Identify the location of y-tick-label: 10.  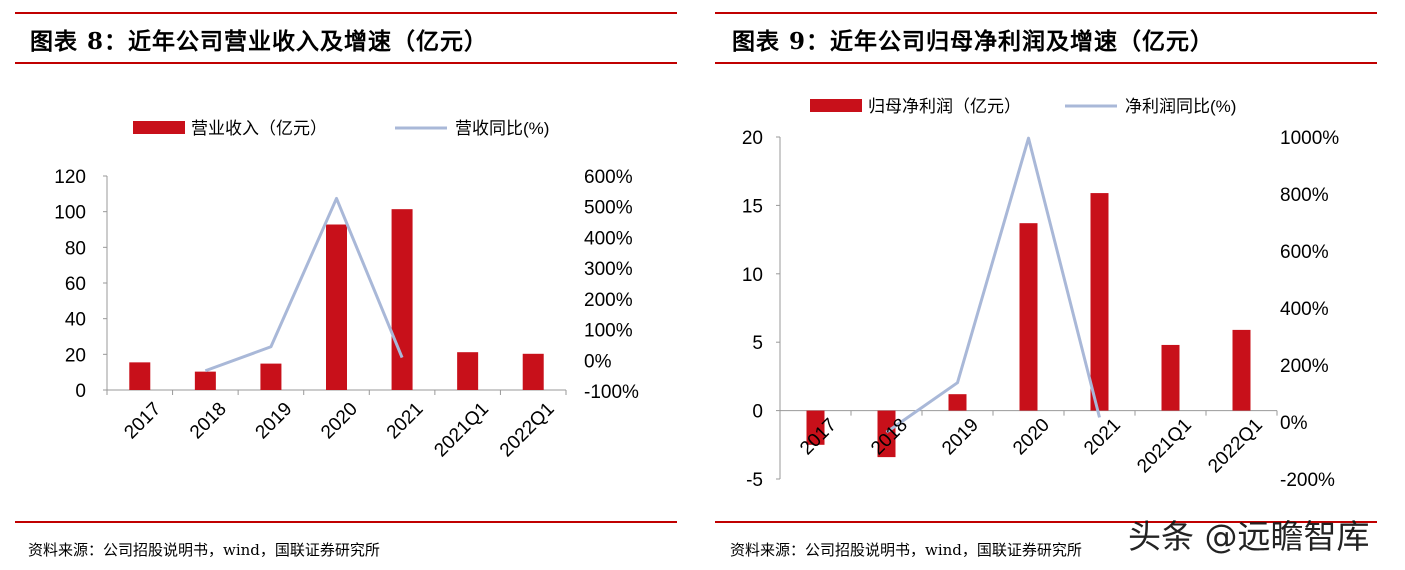
(752, 275).